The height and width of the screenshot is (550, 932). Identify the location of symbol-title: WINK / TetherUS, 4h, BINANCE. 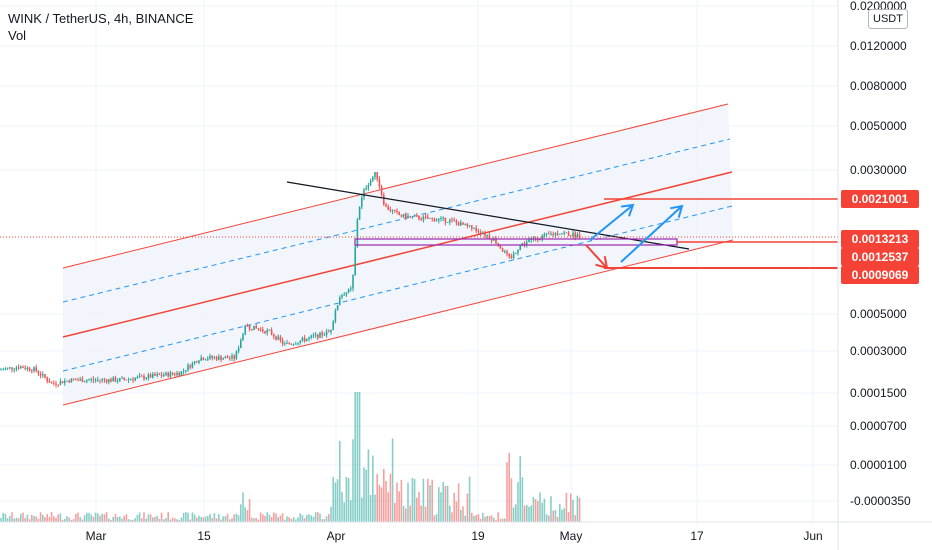
(101, 18).